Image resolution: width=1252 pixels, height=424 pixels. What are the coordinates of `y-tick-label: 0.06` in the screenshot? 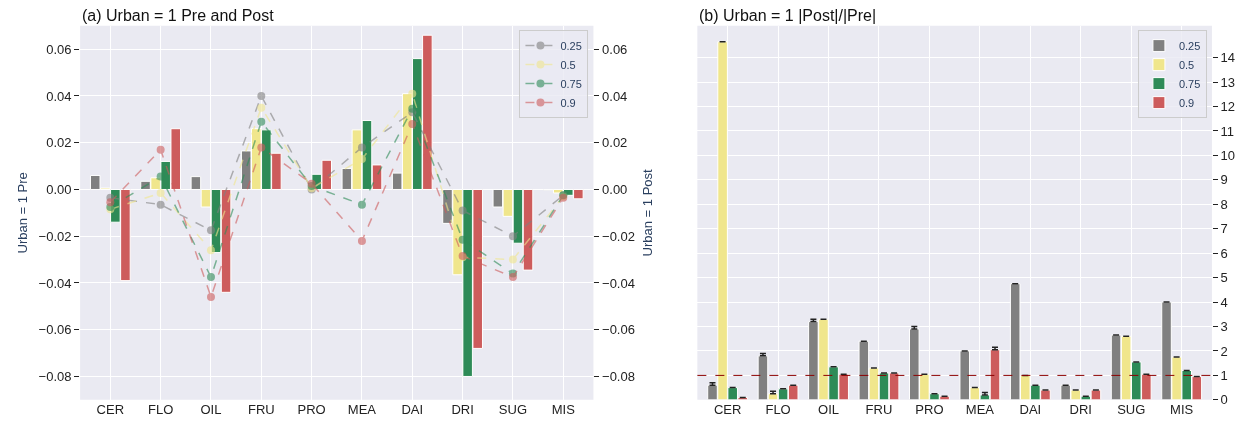 It's located at (59, 49).